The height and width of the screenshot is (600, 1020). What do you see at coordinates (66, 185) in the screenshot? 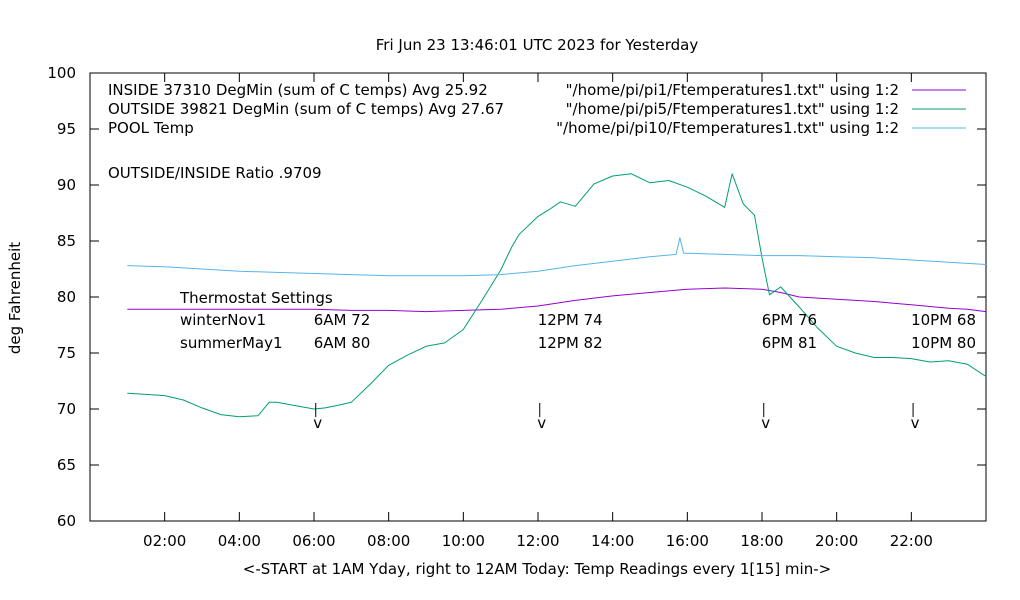
I see `y-tick-label: 90` at bounding box center [66, 185].